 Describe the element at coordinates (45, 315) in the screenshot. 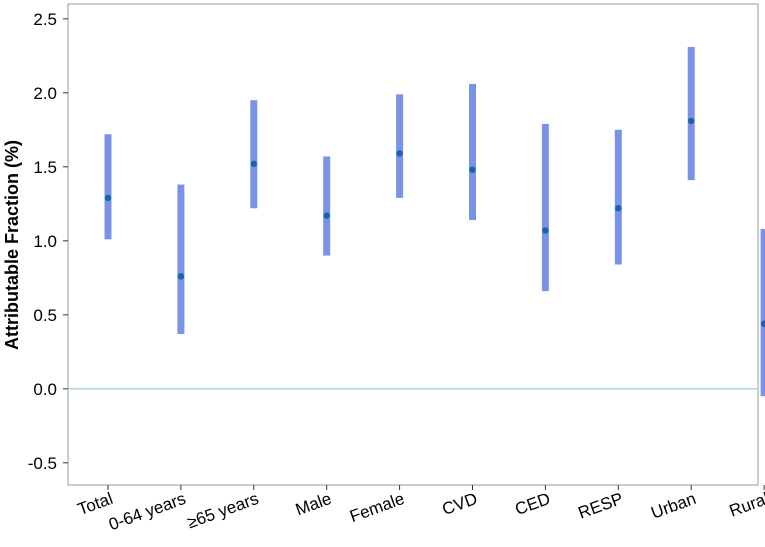

I see `y-tick-label: 0.5` at that location.